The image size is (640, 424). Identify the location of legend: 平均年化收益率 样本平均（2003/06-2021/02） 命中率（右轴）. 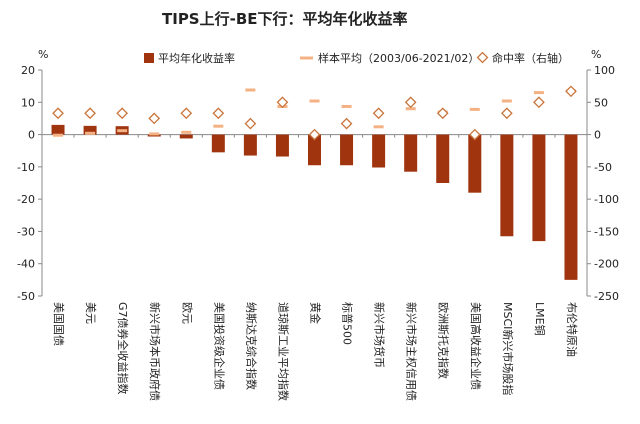
(356, 58).